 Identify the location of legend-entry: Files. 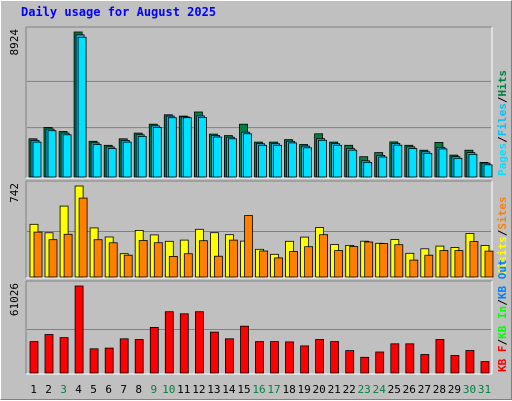
(502, 119).